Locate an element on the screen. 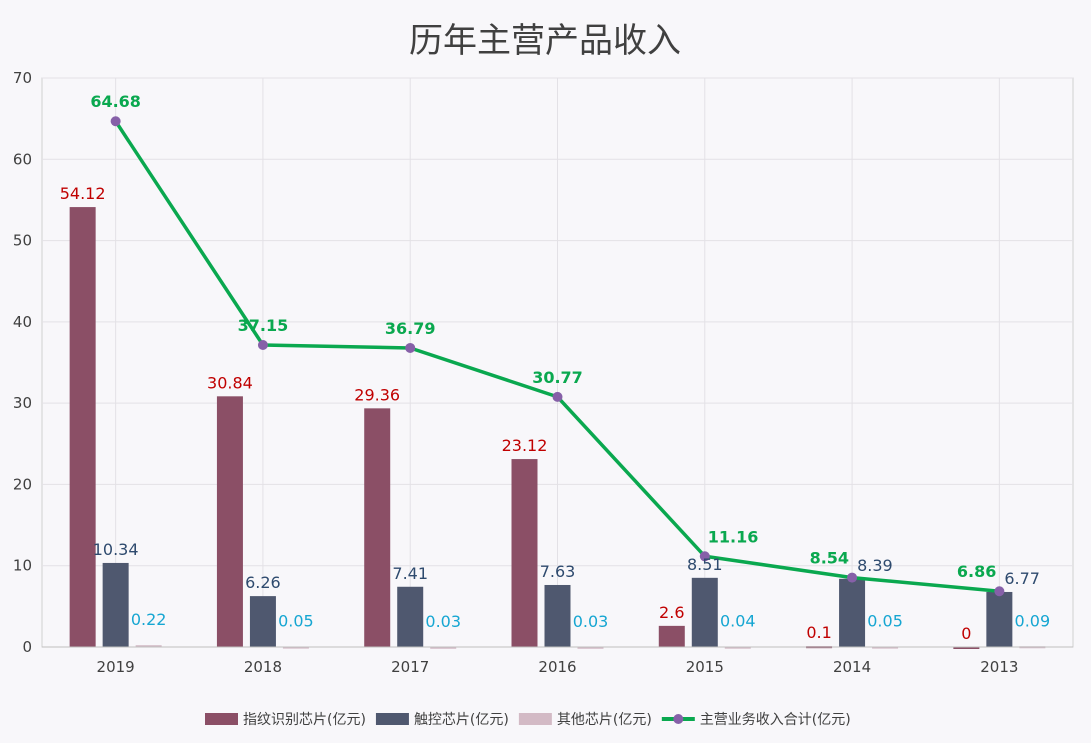  legend-label: 指纹识别芯片(亿元) is located at coordinates (304, 720).